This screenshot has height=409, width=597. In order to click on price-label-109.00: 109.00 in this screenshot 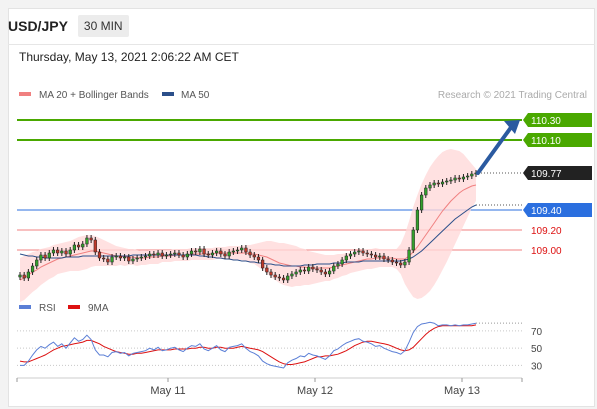, I will do `click(546, 251)`.